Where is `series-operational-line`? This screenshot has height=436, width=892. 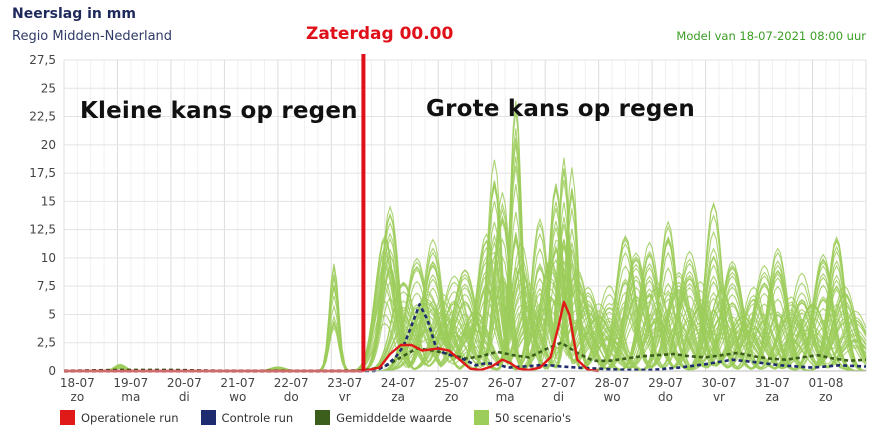 series-operational-line is located at coordinates (331, 336).